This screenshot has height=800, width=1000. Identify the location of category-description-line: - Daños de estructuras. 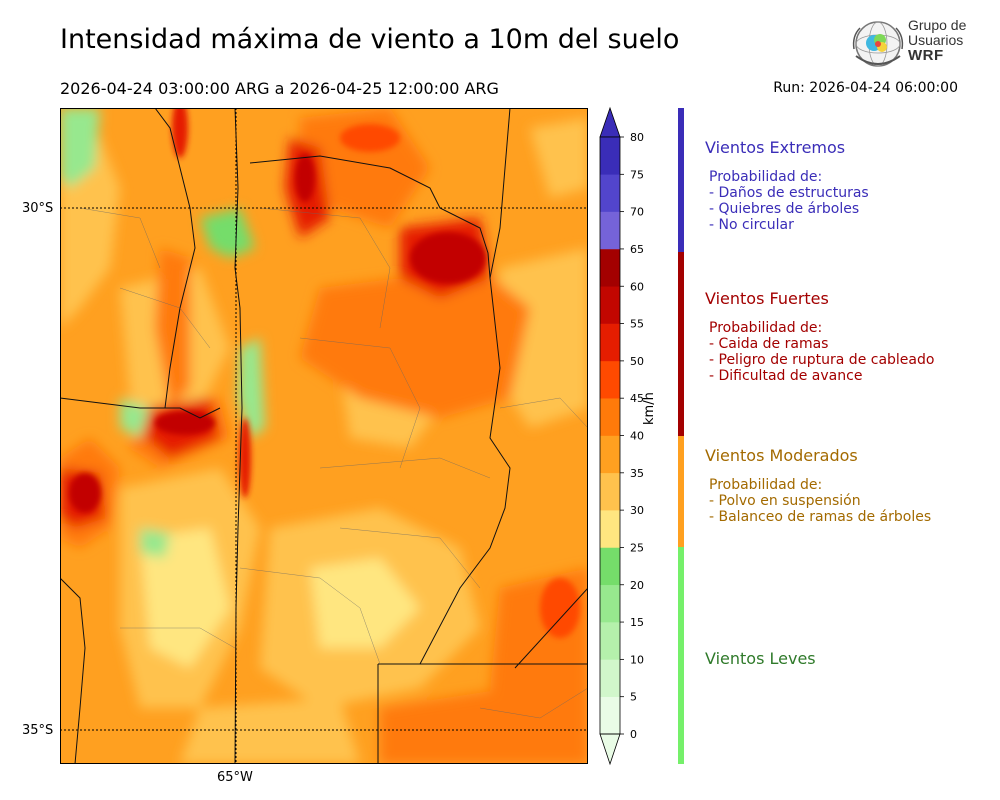
(789, 193).